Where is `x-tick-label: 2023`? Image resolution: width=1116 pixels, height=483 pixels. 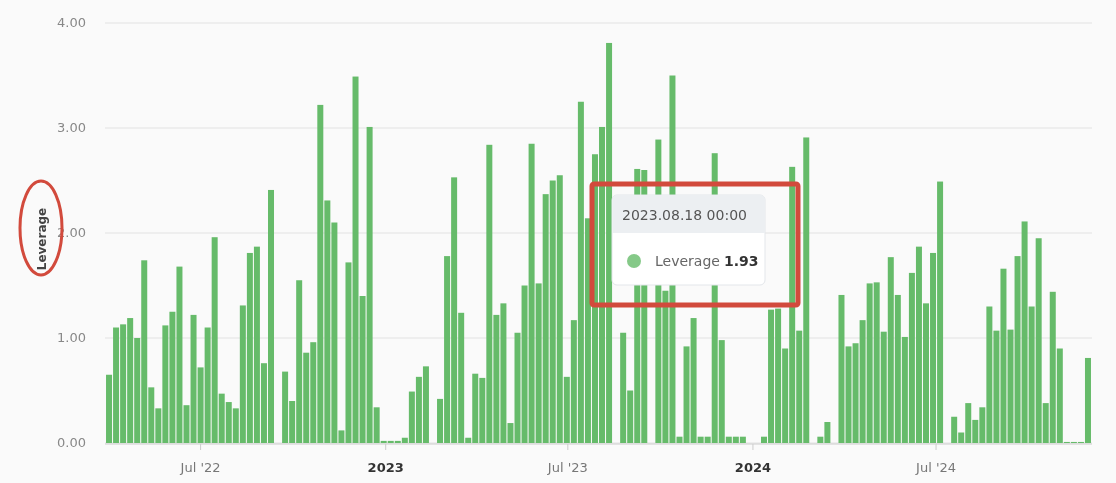 x-tick-label: 2023 is located at coordinates (385, 467).